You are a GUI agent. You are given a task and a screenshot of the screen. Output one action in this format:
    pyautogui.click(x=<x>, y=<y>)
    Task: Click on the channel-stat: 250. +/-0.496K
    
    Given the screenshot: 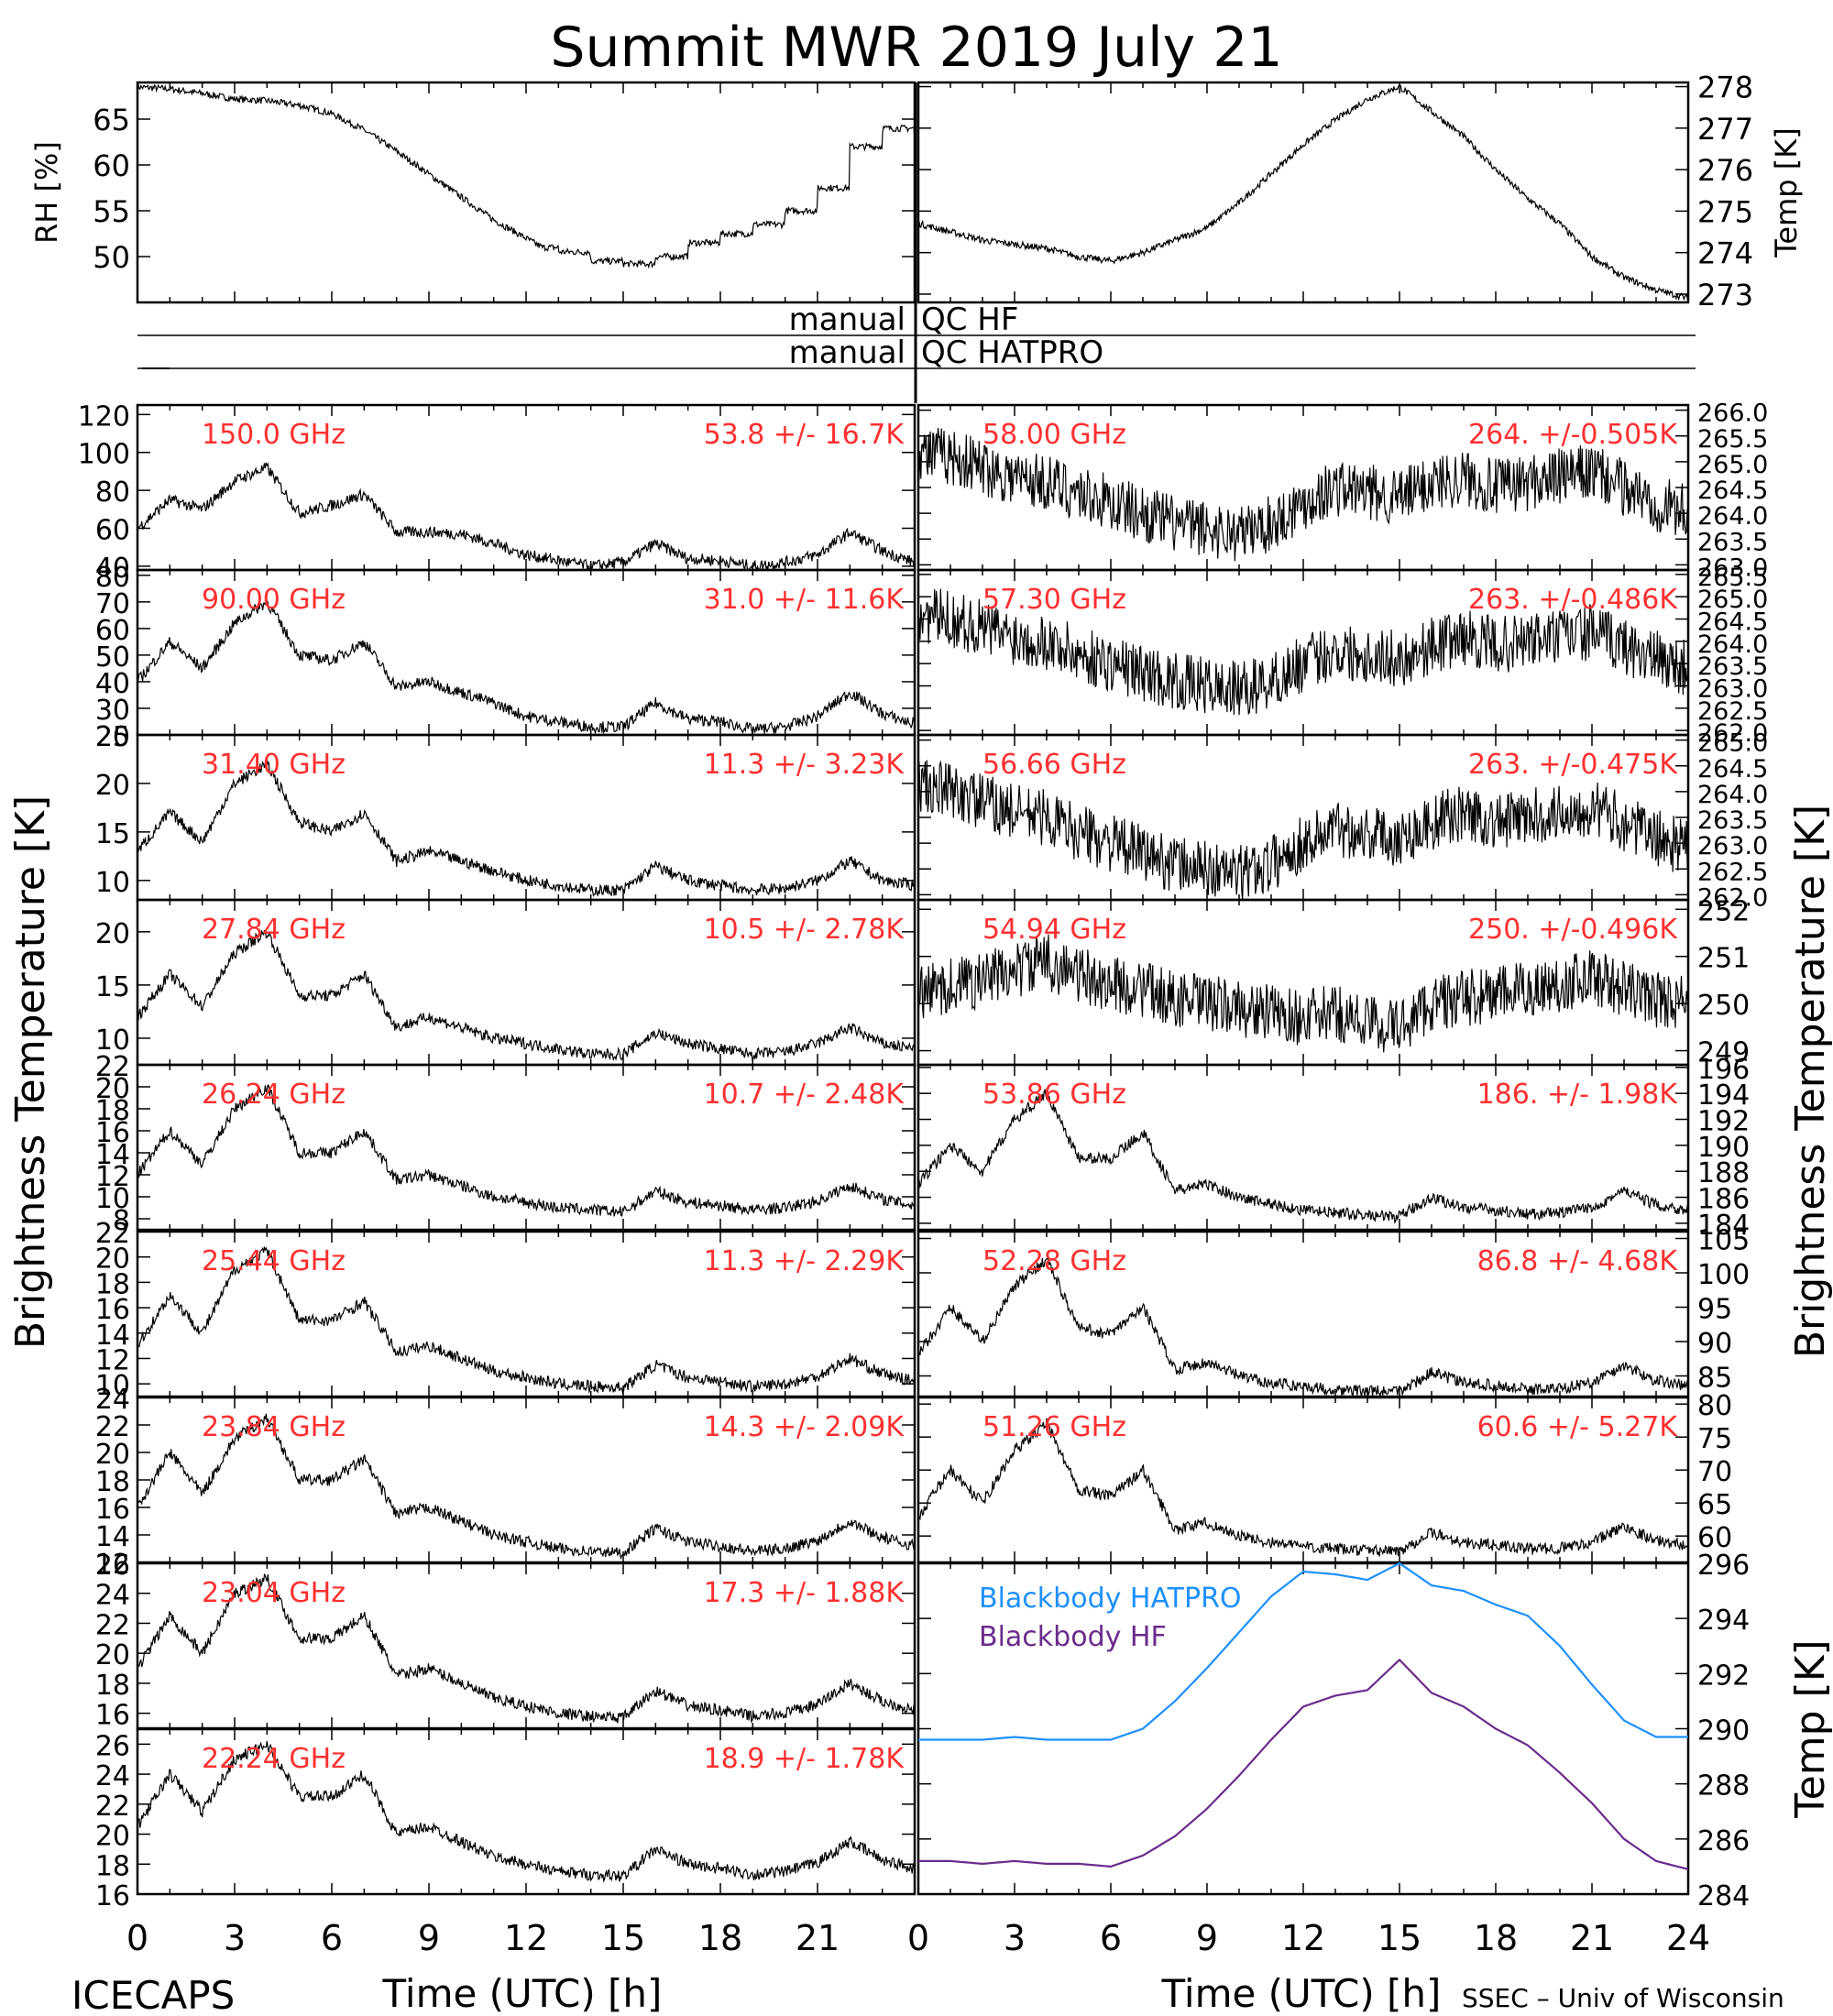 What is the action you would take?
    pyautogui.click(x=1573, y=930)
    